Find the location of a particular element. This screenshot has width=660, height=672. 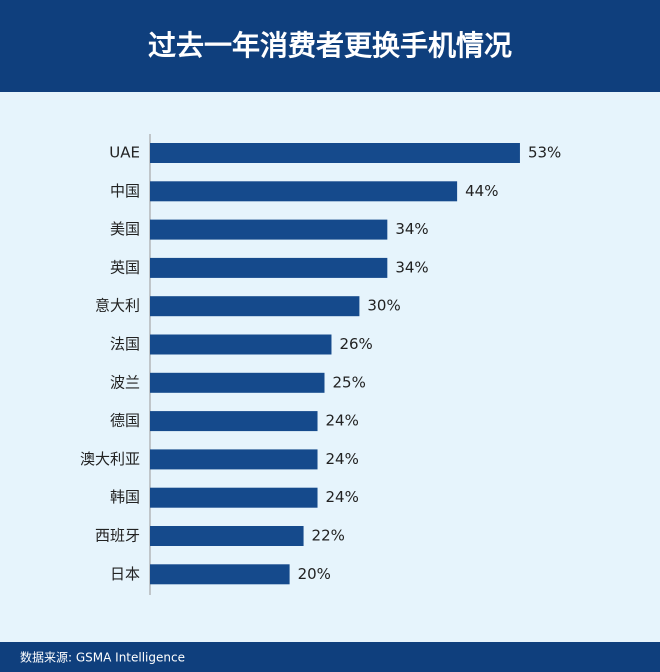

category-label: 法国 is located at coordinates (125, 344).